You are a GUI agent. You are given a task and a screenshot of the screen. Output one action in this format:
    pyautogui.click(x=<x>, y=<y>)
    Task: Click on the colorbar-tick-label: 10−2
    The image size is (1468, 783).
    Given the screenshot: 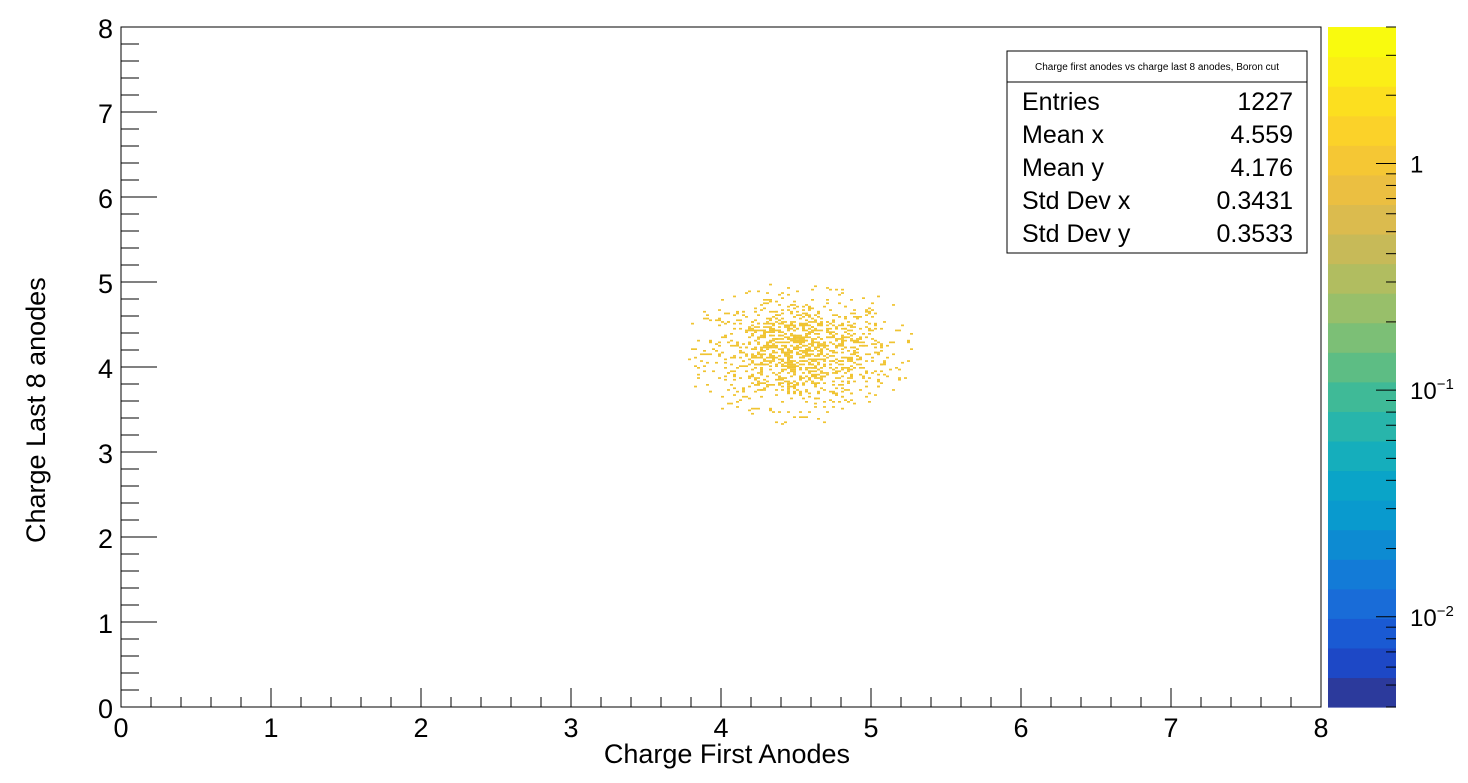 What is the action you would take?
    pyautogui.click(x=1432, y=617)
    